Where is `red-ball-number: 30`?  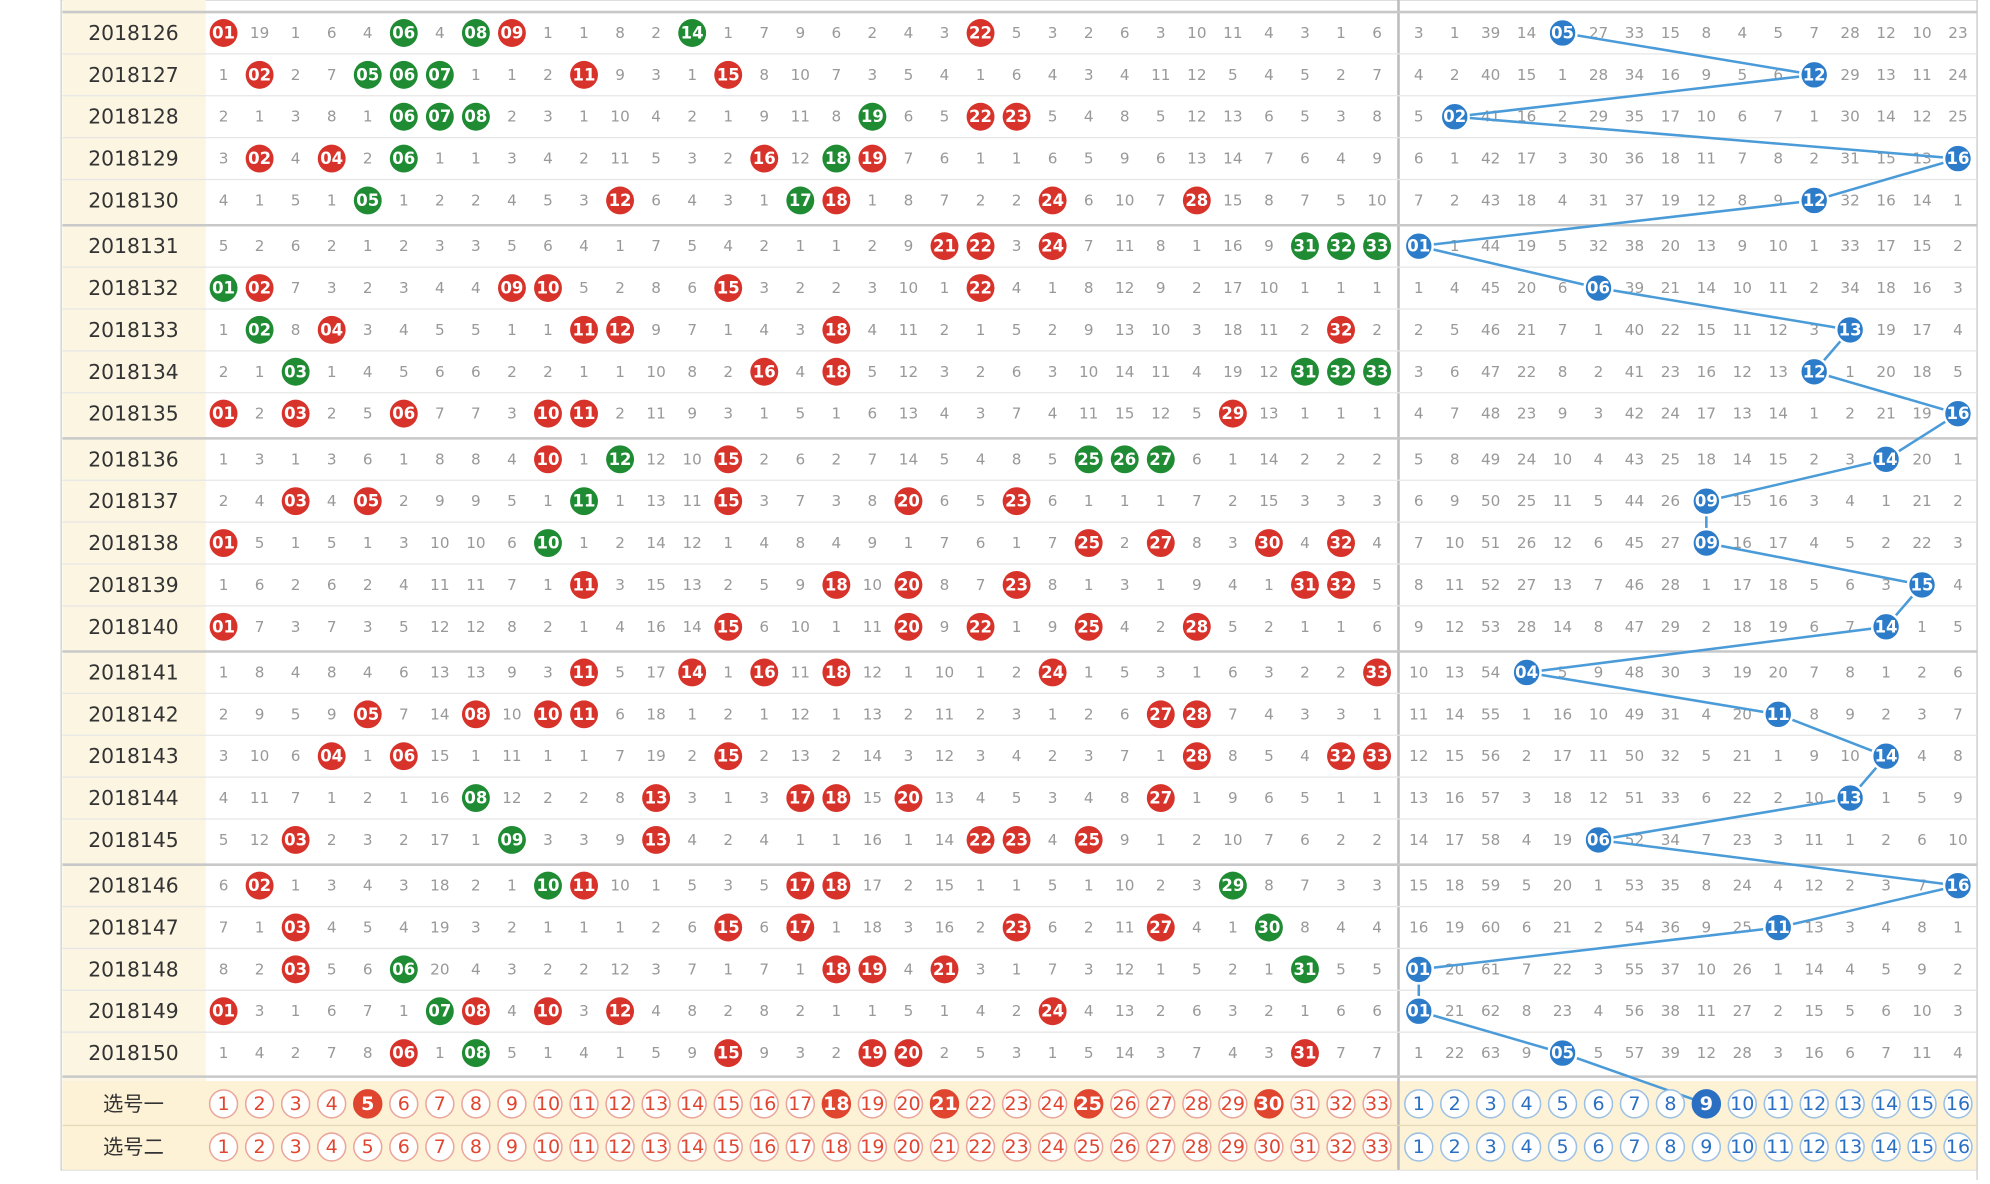
red-ball-number: 30 is located at coordinates (1268, 543).